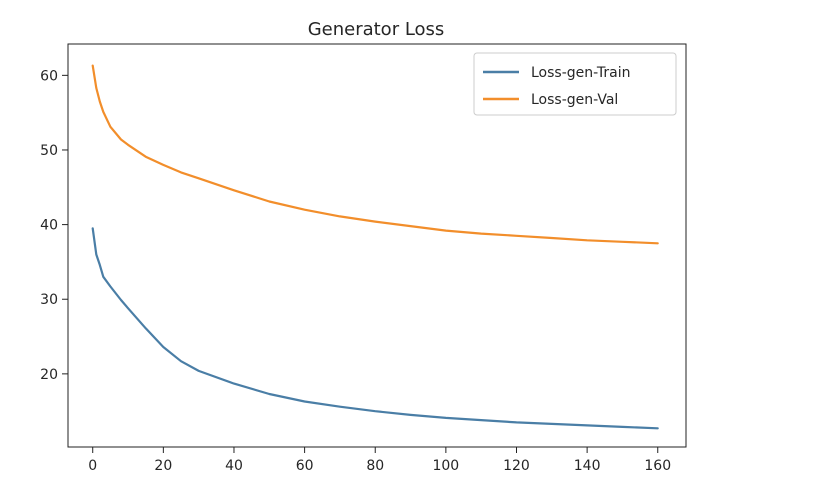 The width and height of the screenshot is (827, 504). What do you see at coordinates (234, 466) in the screenshot?
I see `x-tick-label: 40` at bounding box center [234, 466].